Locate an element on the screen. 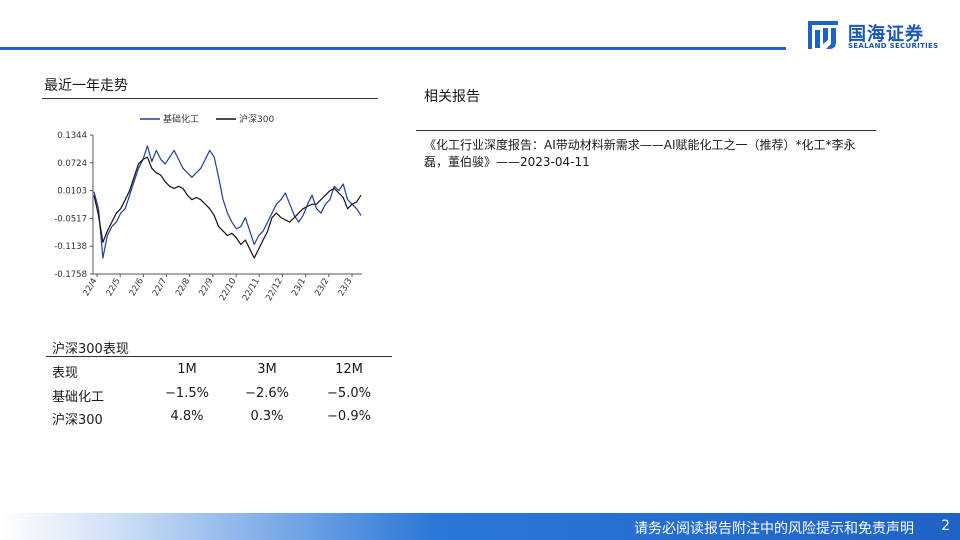  table-cell: −0.9% is located at coordinates (349, 416).